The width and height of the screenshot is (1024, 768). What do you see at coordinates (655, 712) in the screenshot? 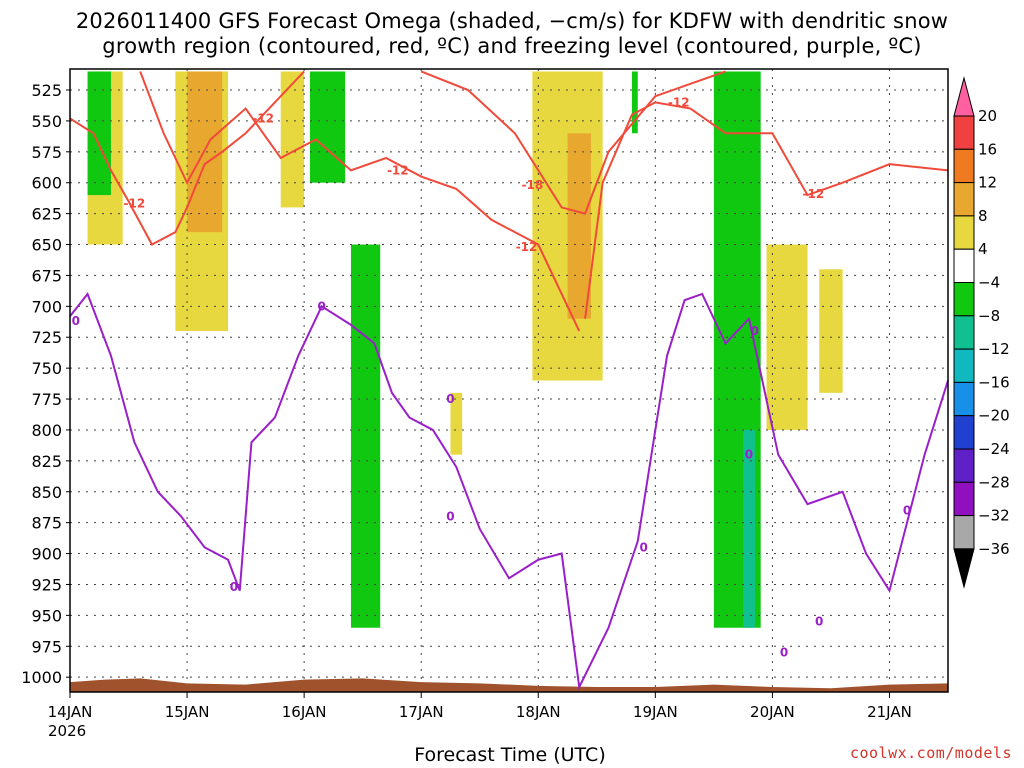
I see `x-tick-label-5: 19JAN` at bounding box center [655, 712].